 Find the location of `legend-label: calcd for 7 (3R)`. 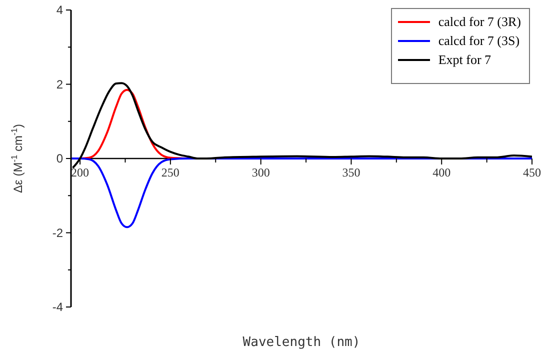

legend-label: calcd for 7 (3R) is located at coordinates (479, 22).